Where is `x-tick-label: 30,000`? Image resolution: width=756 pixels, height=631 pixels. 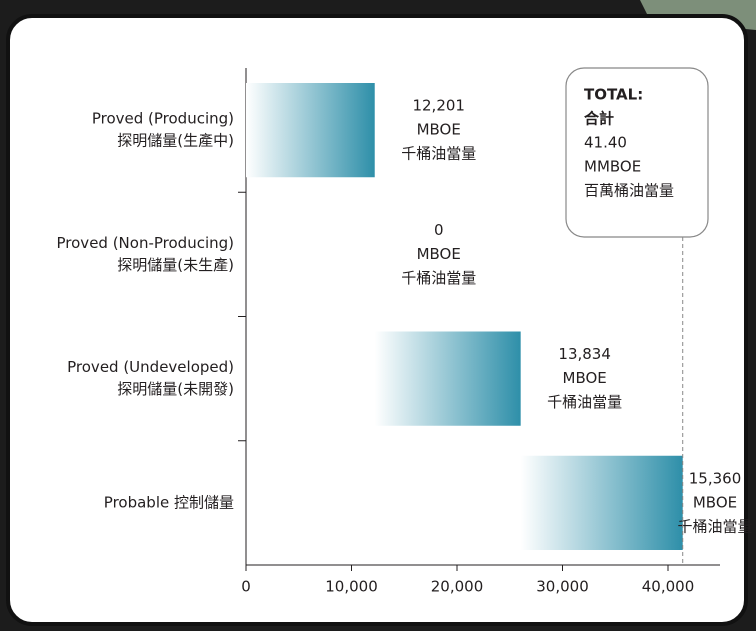
x-tick-label: 30,000 is located at coordinates (562, 587).